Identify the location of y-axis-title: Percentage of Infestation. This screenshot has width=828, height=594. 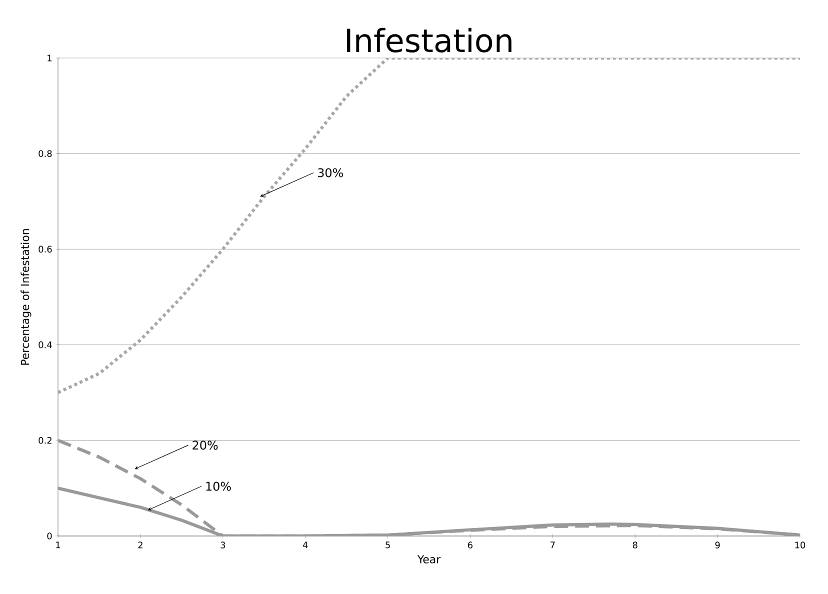
(26, 297).